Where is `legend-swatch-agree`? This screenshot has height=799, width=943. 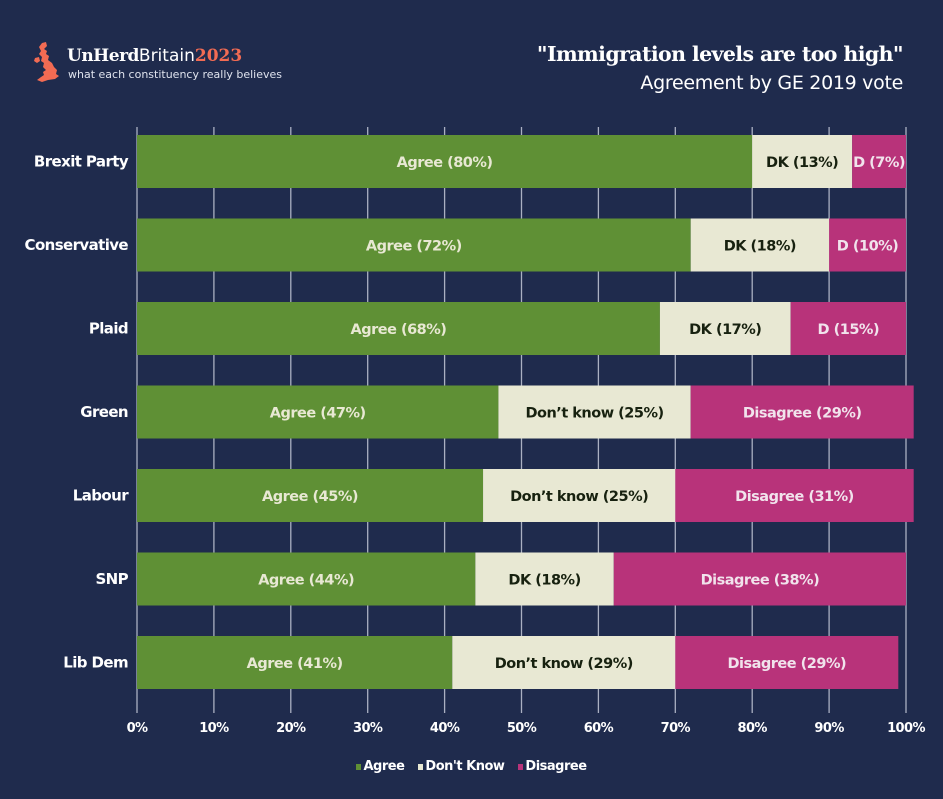 legend-swatch-agree is located at coordinates (359, 767).